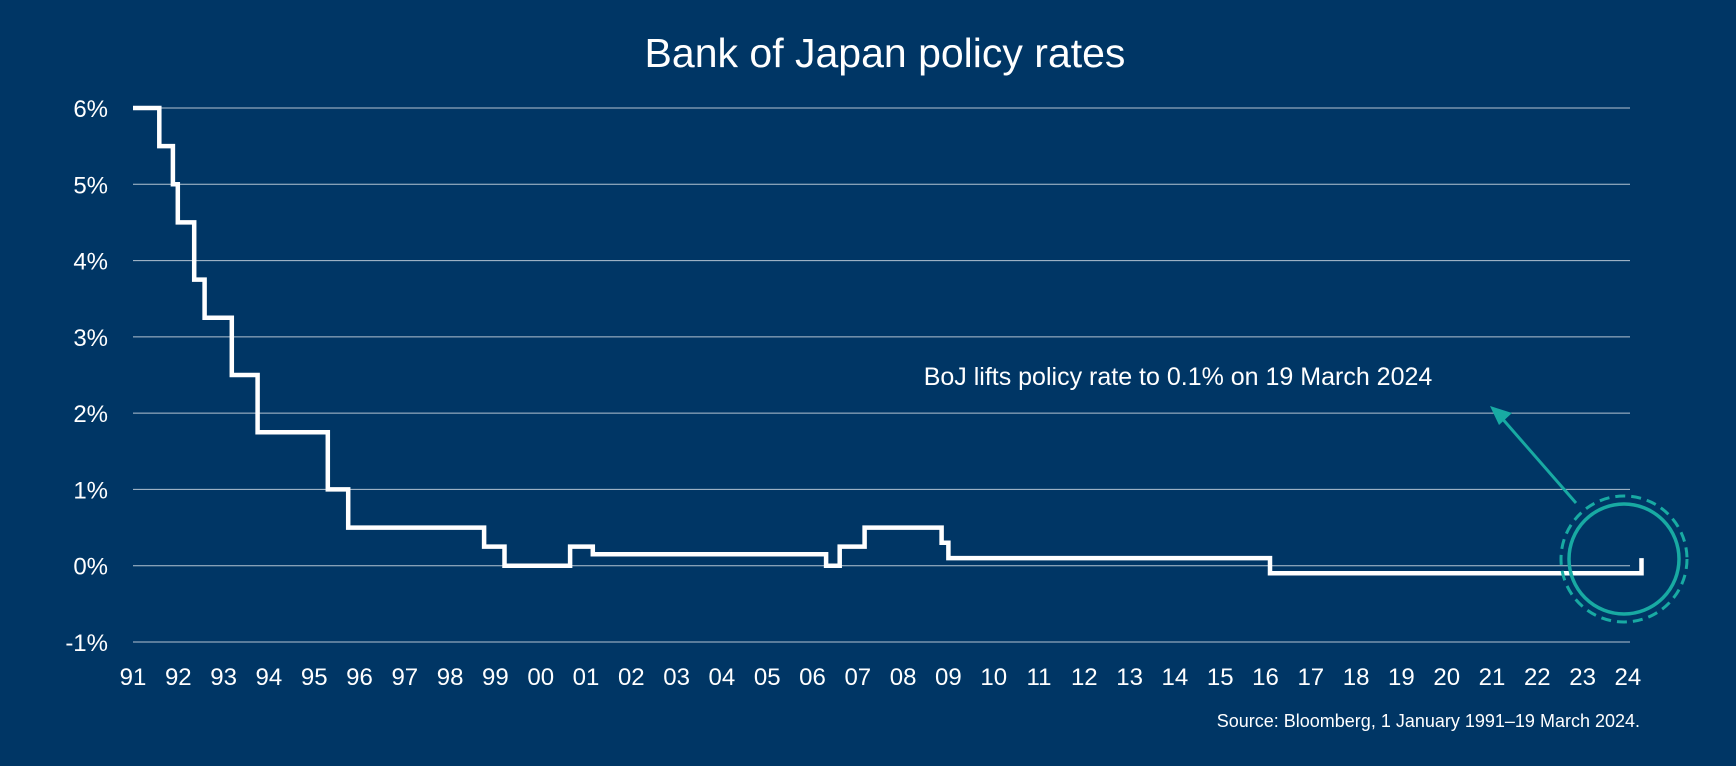 The width and height of the screenshot is (1736, 766). What do you see at coordinates (1265, 677) in the screenshot?
I see `x-tick-label: 16` at bounding box center [1265, 677].